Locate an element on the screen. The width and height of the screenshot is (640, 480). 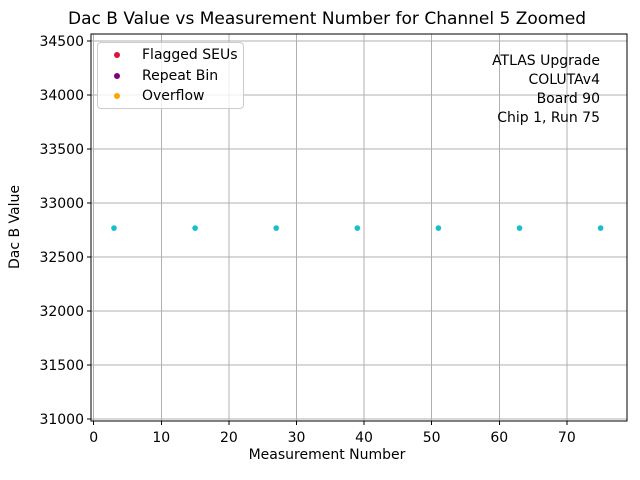
annotation-line: ATLAS Upgrade is located at coordinates (546, 61).